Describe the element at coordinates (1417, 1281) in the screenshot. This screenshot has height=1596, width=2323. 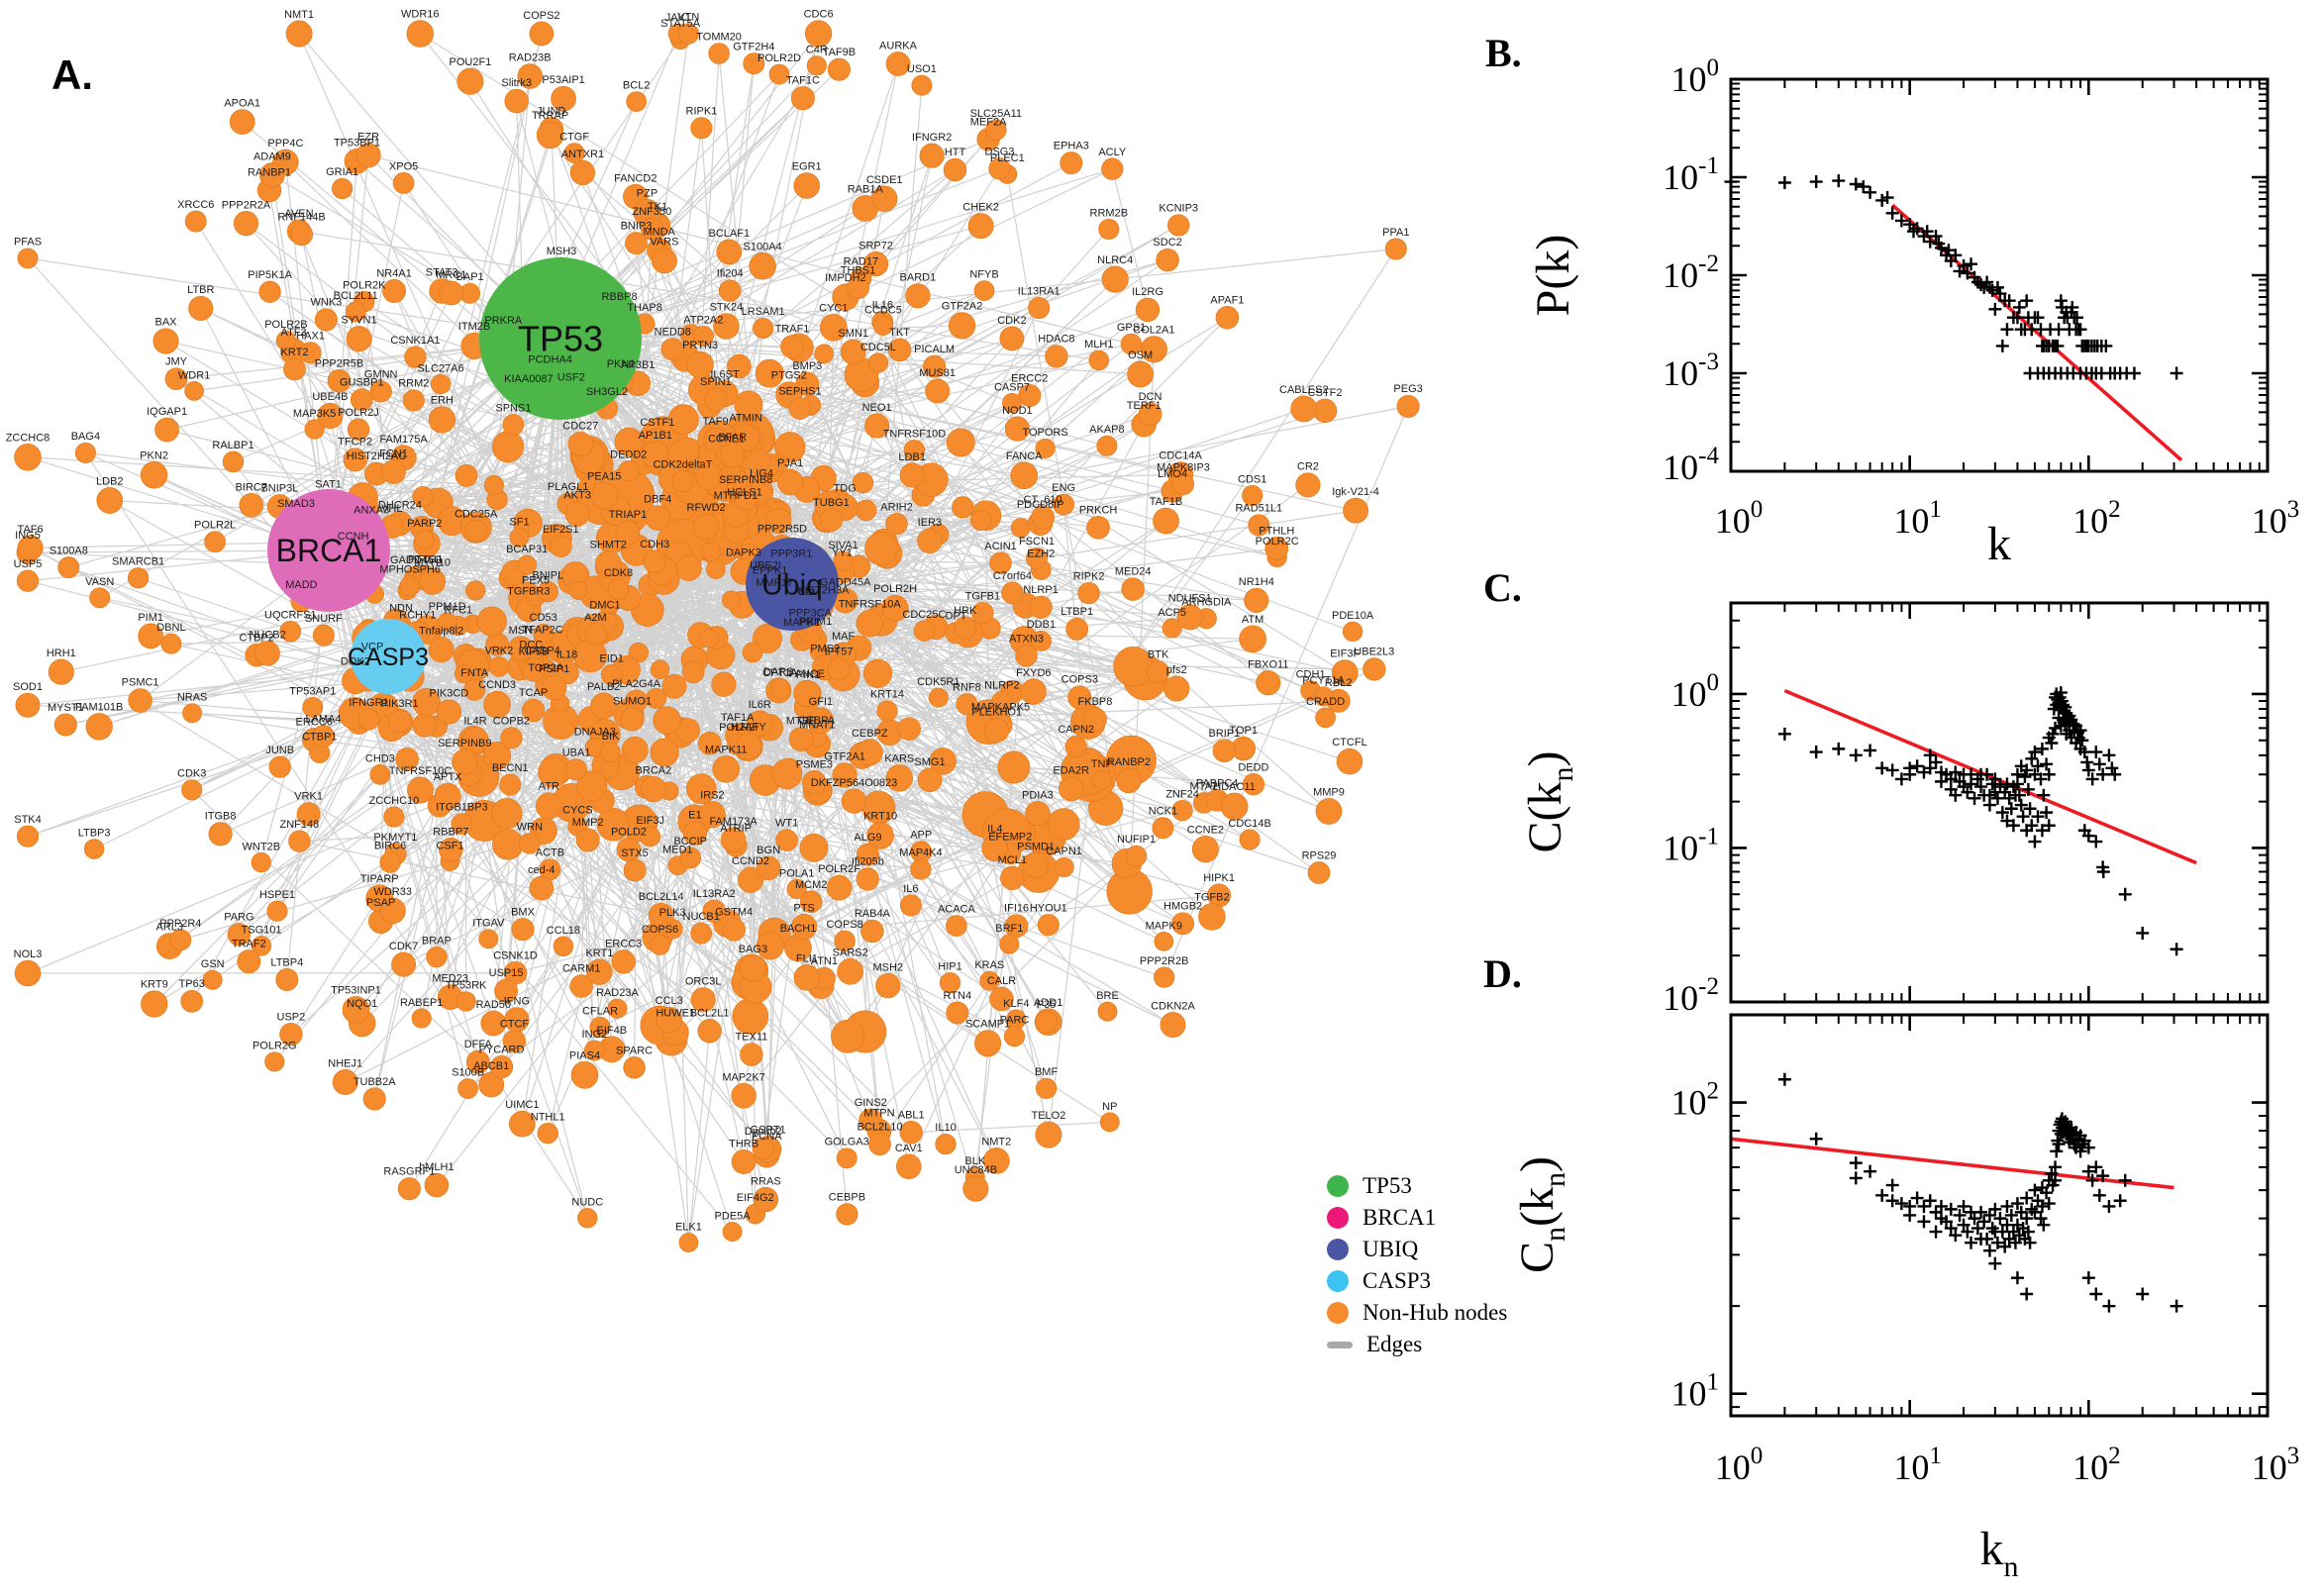
I see `legend-item-casp3: CASP3` at that location.